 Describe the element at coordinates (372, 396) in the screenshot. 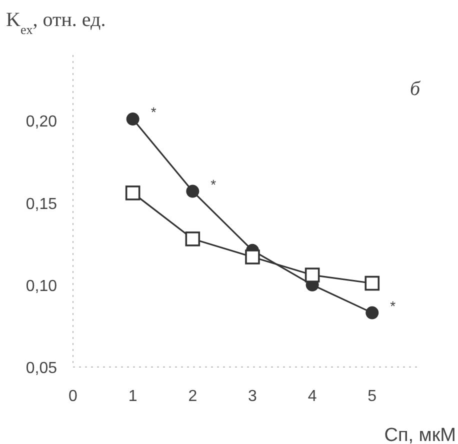

I see `x-tick-label: 5` at that location.